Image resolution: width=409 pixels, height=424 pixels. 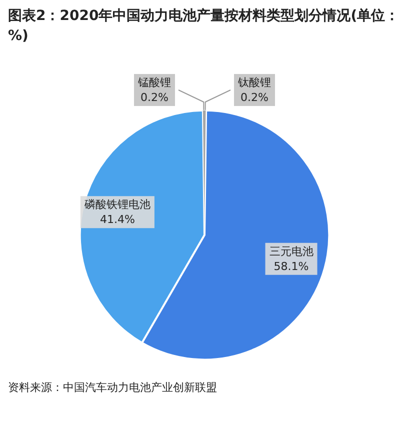 What do you see at coordinates (204, 26) in the screenshot?
I see `chart-title: 图表2：2020年中国动力电池产量按材料类型划分情况(单位：%)` at bounding box center [204, 26].